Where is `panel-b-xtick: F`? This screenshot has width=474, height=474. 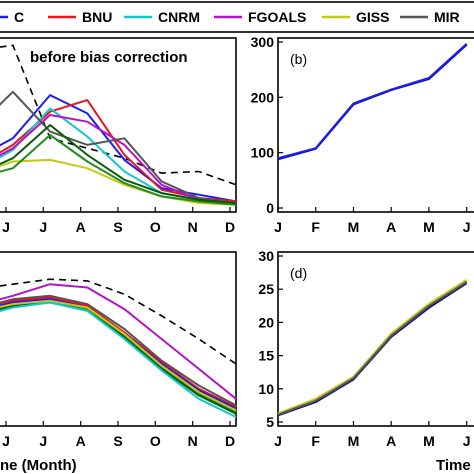
panel-b-xtick: F is located at coordinates (315, 227).